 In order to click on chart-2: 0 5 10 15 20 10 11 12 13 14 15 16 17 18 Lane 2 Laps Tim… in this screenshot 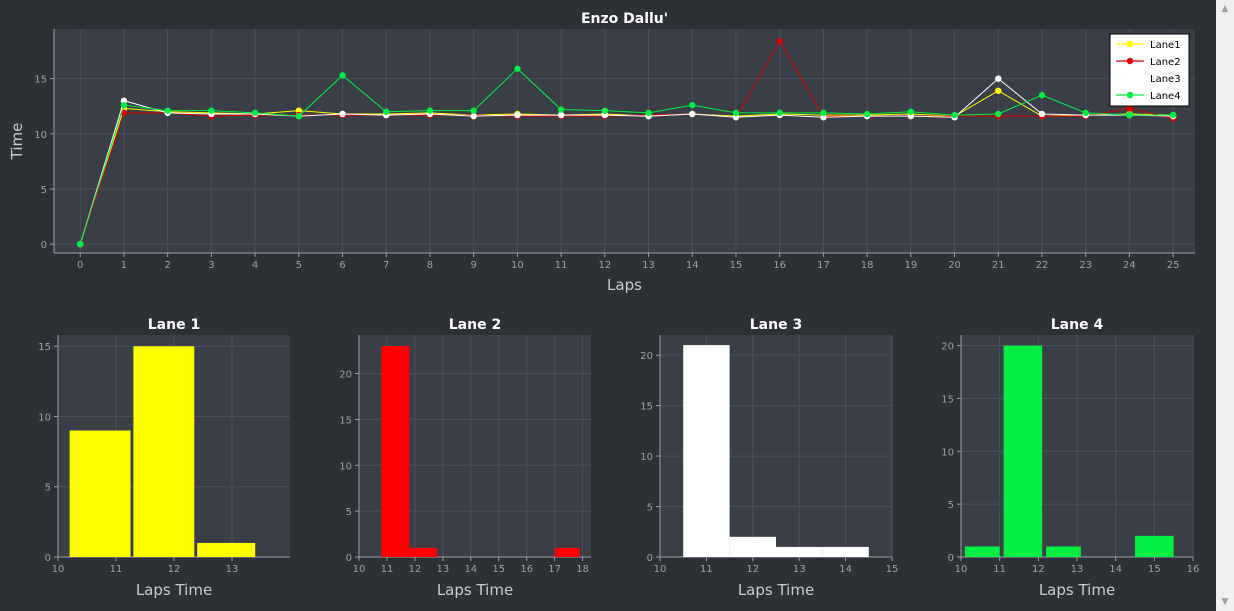, I will do `click(465, 458)`.